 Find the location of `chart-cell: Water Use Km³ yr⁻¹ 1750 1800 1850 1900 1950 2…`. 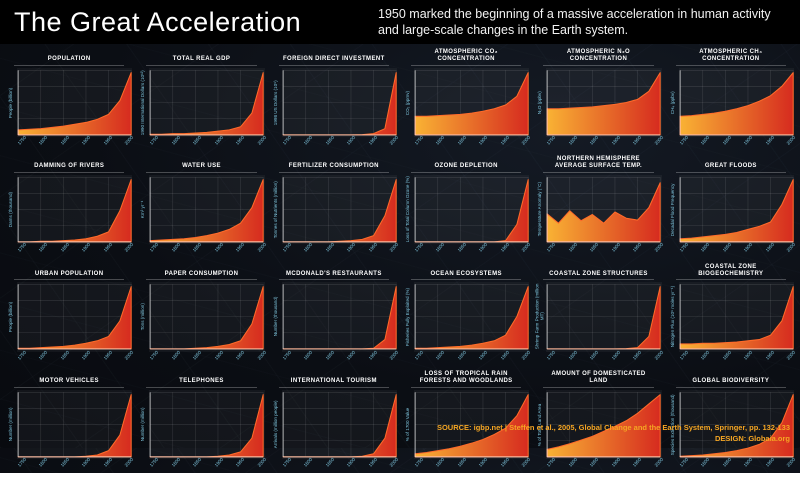

chart-cell: Water Use Km³ yr⁻¹ 1750 1800 1850 1900 1950 2… is located at coordinates (202, 206).